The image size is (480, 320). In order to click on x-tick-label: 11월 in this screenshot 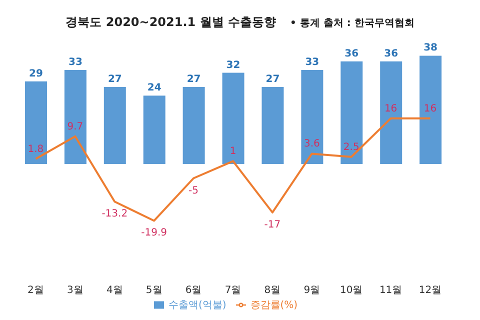, I will do `click(390, 290)`.